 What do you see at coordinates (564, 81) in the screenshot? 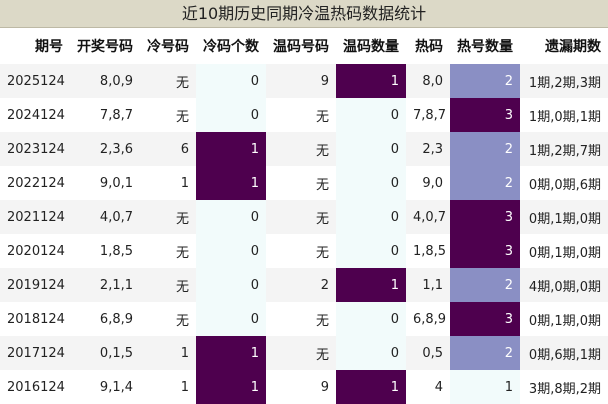
I see `cell-missed-periods: 1期,2期,3期` at bounding box center [564, 81].